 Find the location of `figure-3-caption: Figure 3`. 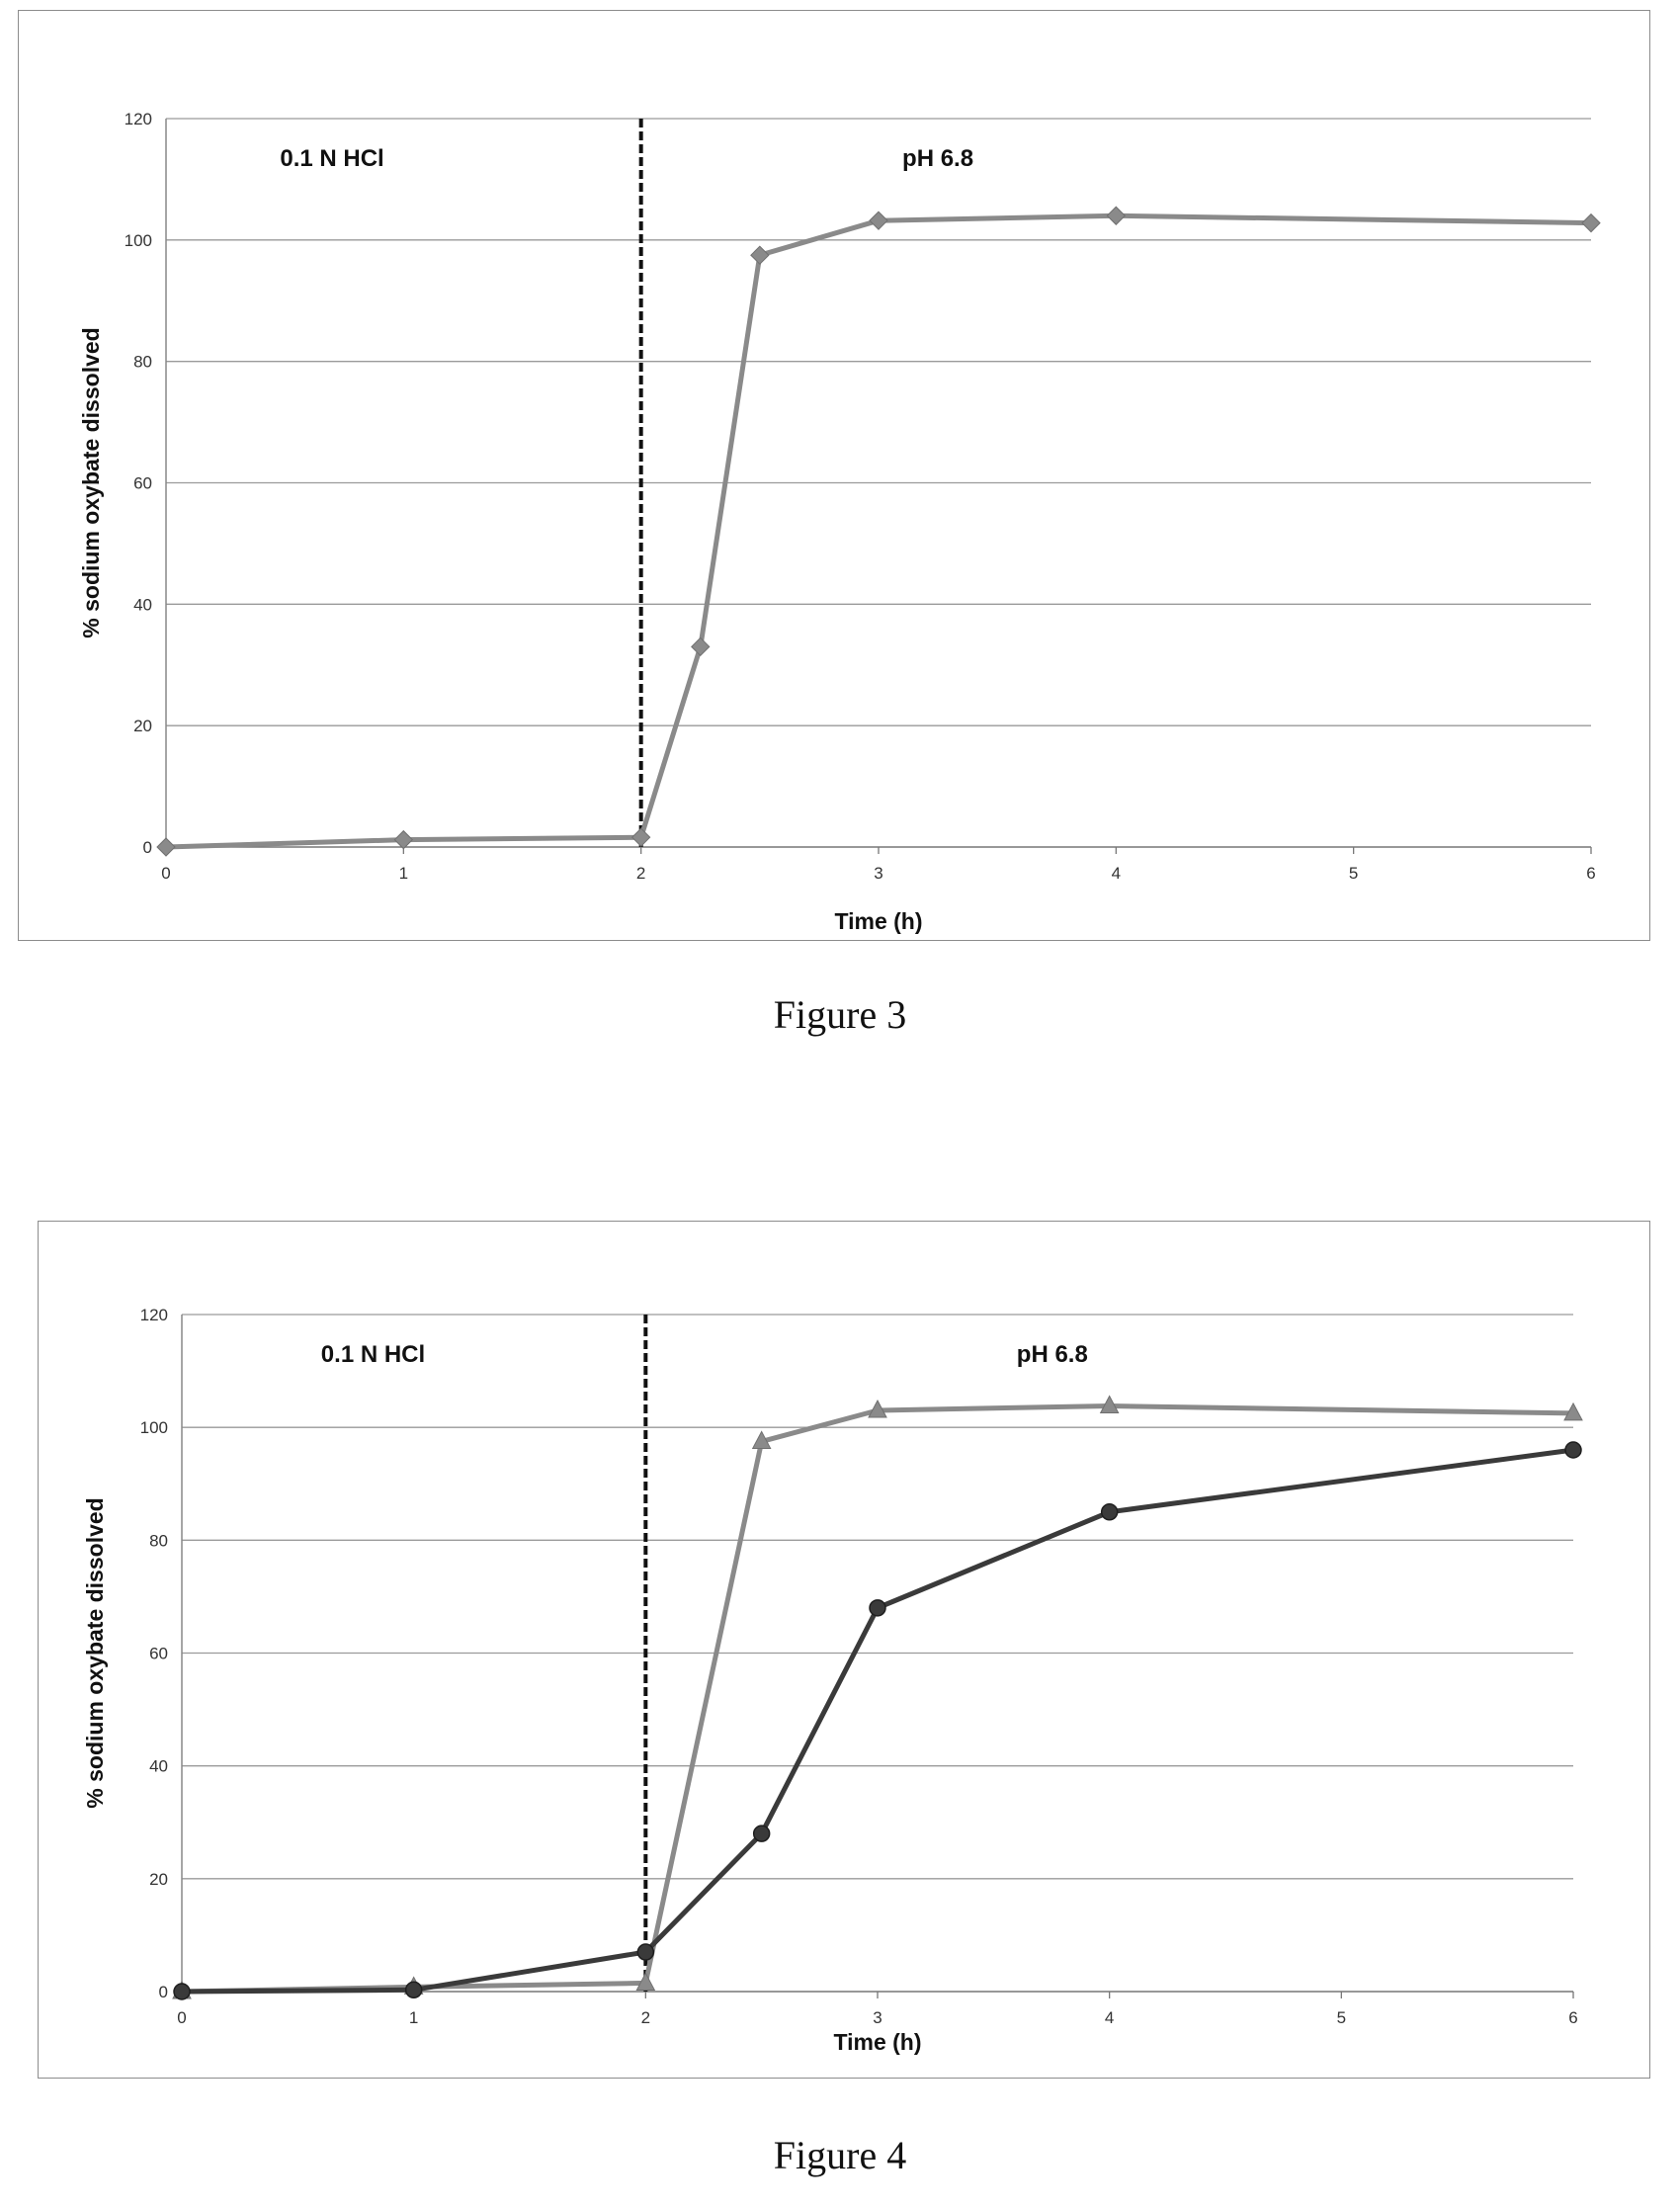

figure-3-caption: Figure 3 is located at coordinates (840, 1015).